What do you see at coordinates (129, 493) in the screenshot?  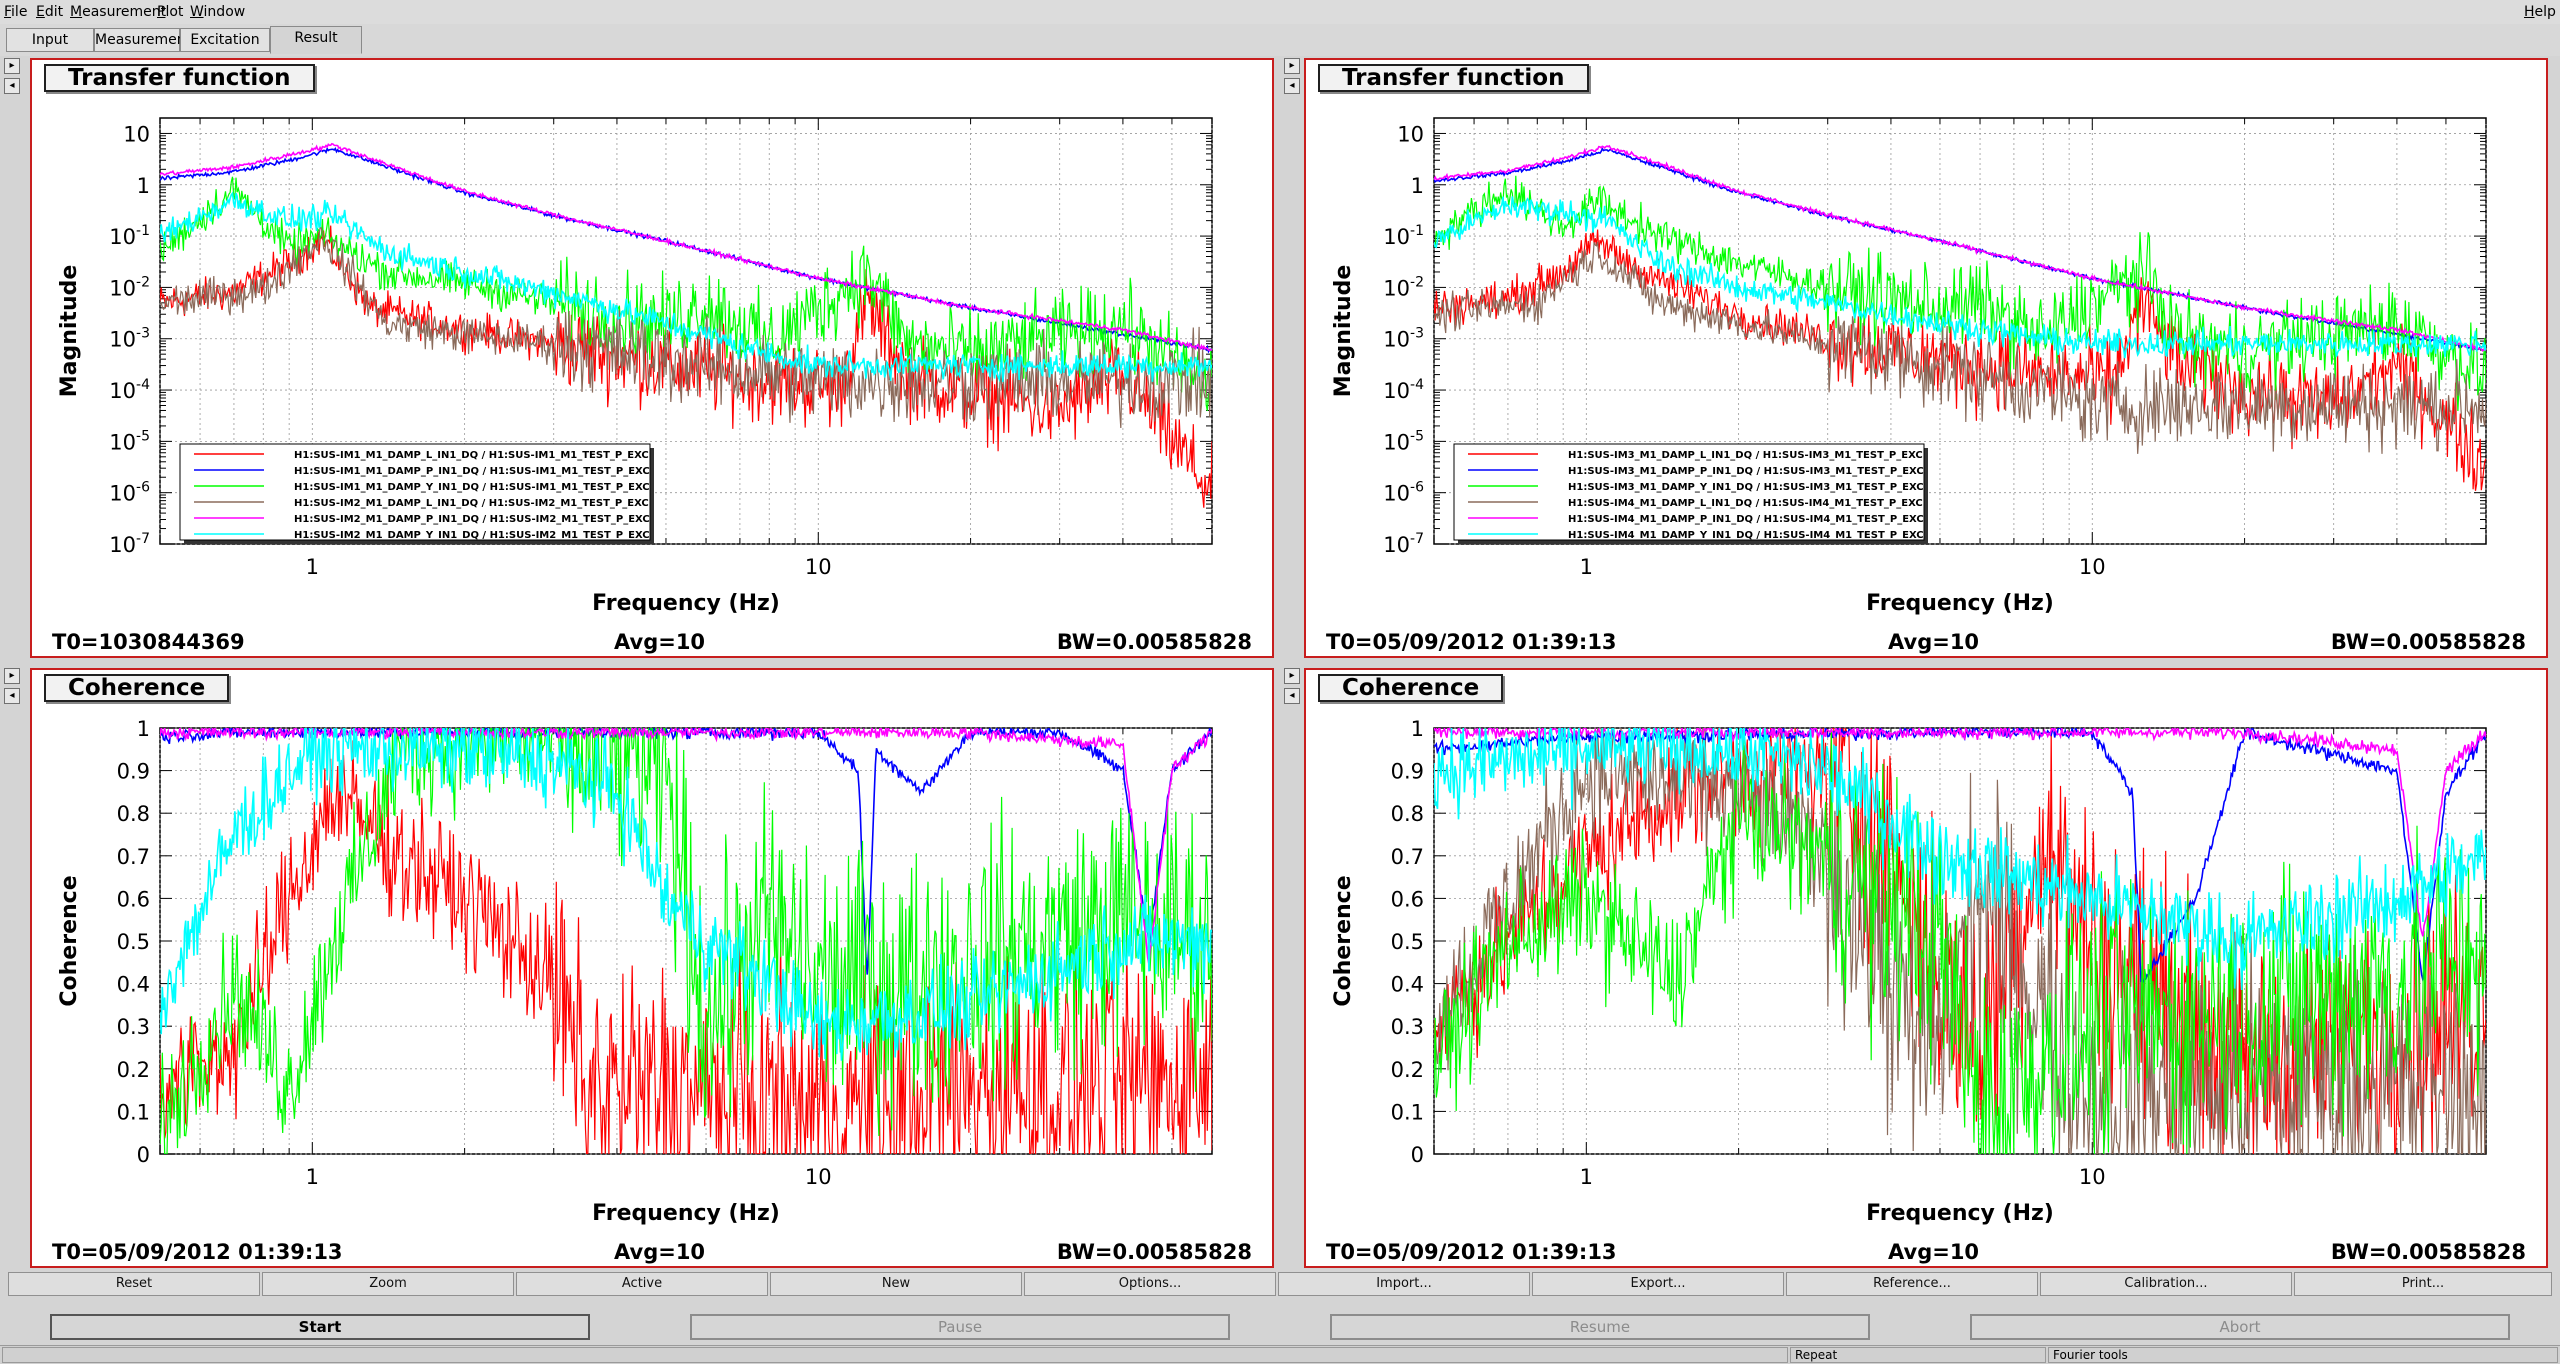 I see `y-tick-label: 10⁻⁶` at bounding box center [129, 493].